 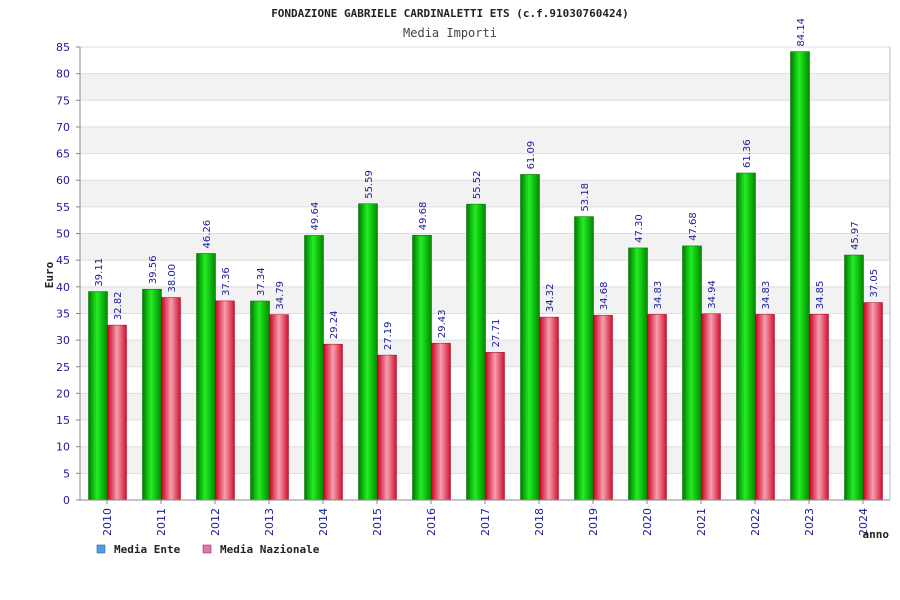 I want to click on x-tick-label: 2020, so click(x=647, y=522).